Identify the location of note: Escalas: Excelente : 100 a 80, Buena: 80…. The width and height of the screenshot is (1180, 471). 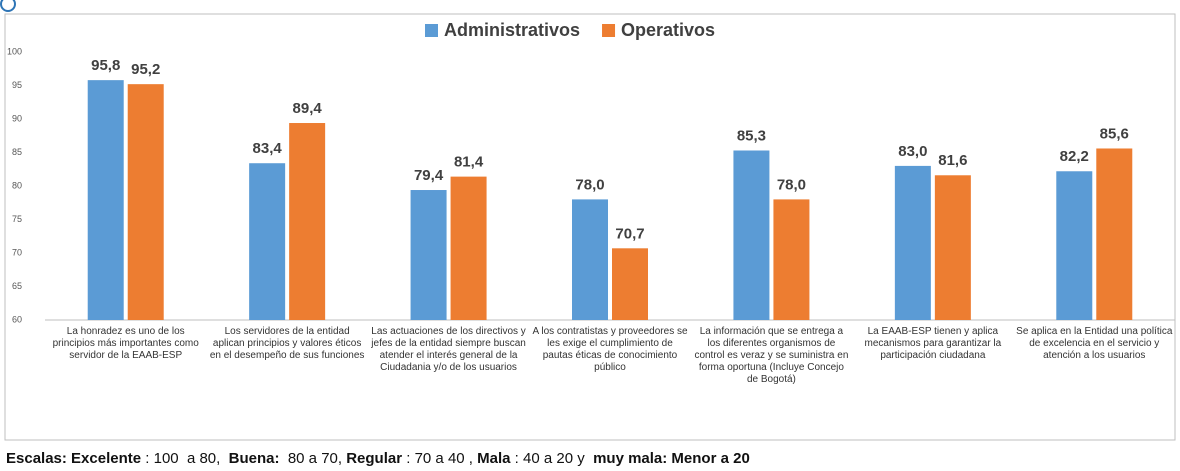
(378, 458).